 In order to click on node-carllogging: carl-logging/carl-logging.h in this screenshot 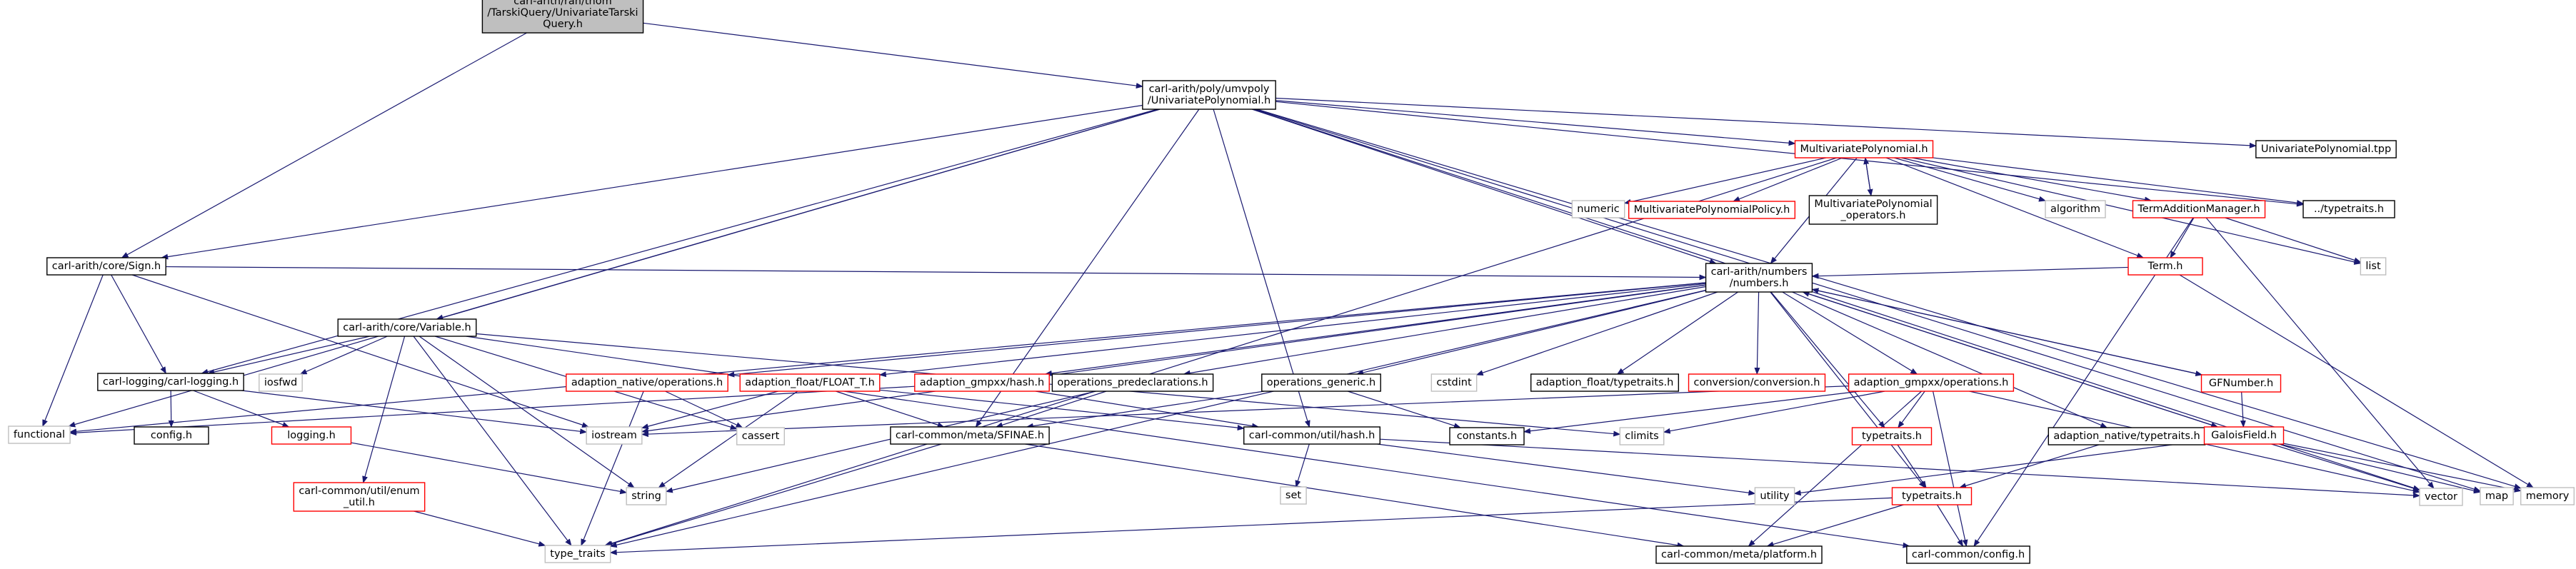, I will do `click(170, 382)`.